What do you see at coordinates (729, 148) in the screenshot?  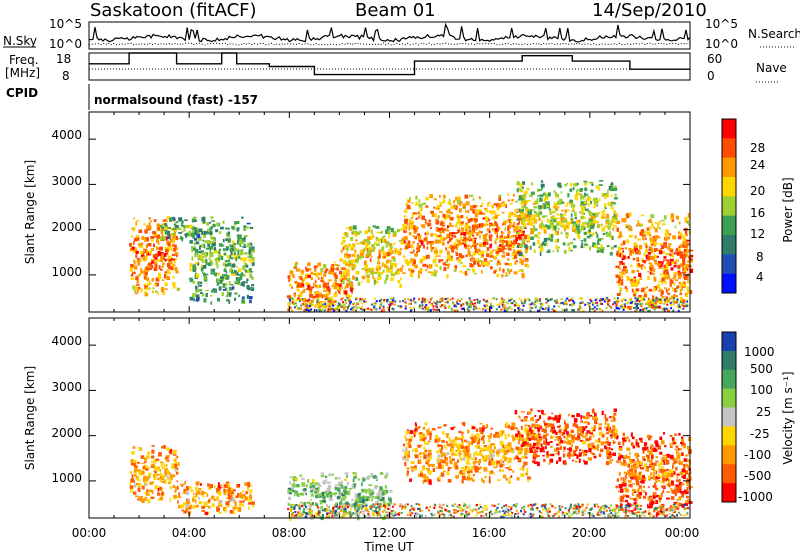 I see `colorbar-swatch` at bounding box center [729, 148].